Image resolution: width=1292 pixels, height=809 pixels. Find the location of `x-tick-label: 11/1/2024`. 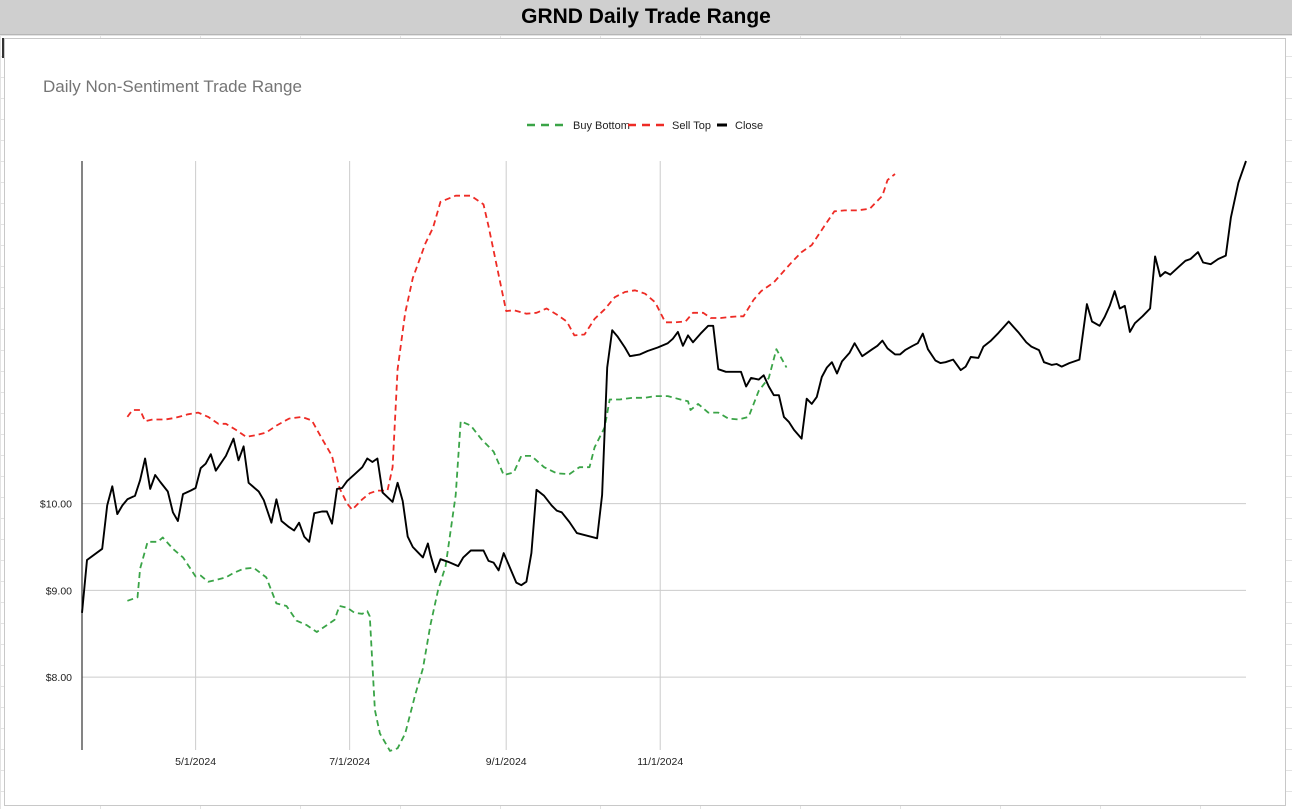

x-tick-label: 11/1/2024 is located at coordinates (660, 762).